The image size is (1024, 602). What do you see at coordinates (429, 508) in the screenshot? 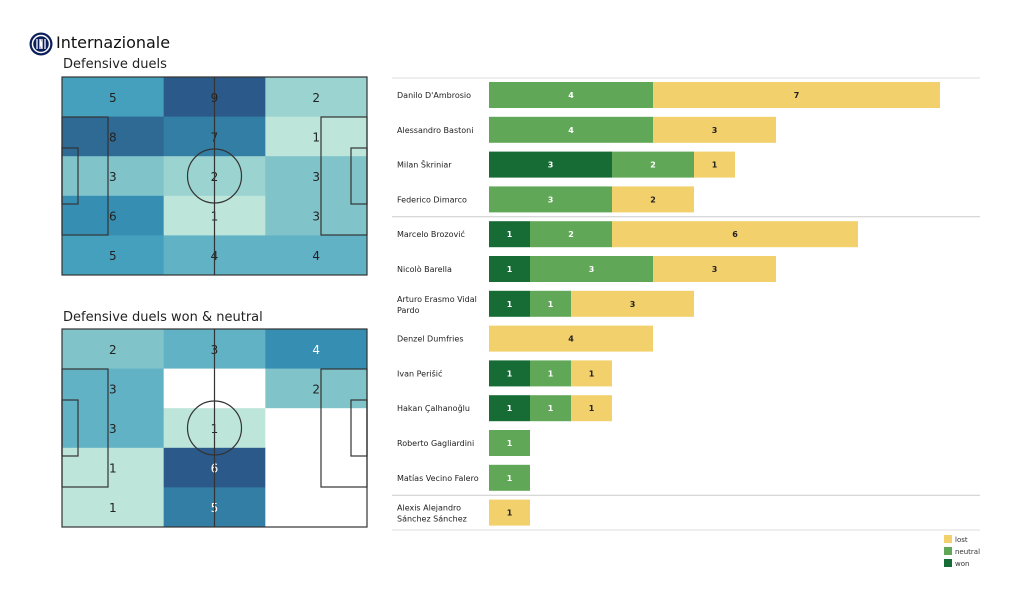
I see `player-name: Alexis Alejandro` at bounding box center [429, 508].